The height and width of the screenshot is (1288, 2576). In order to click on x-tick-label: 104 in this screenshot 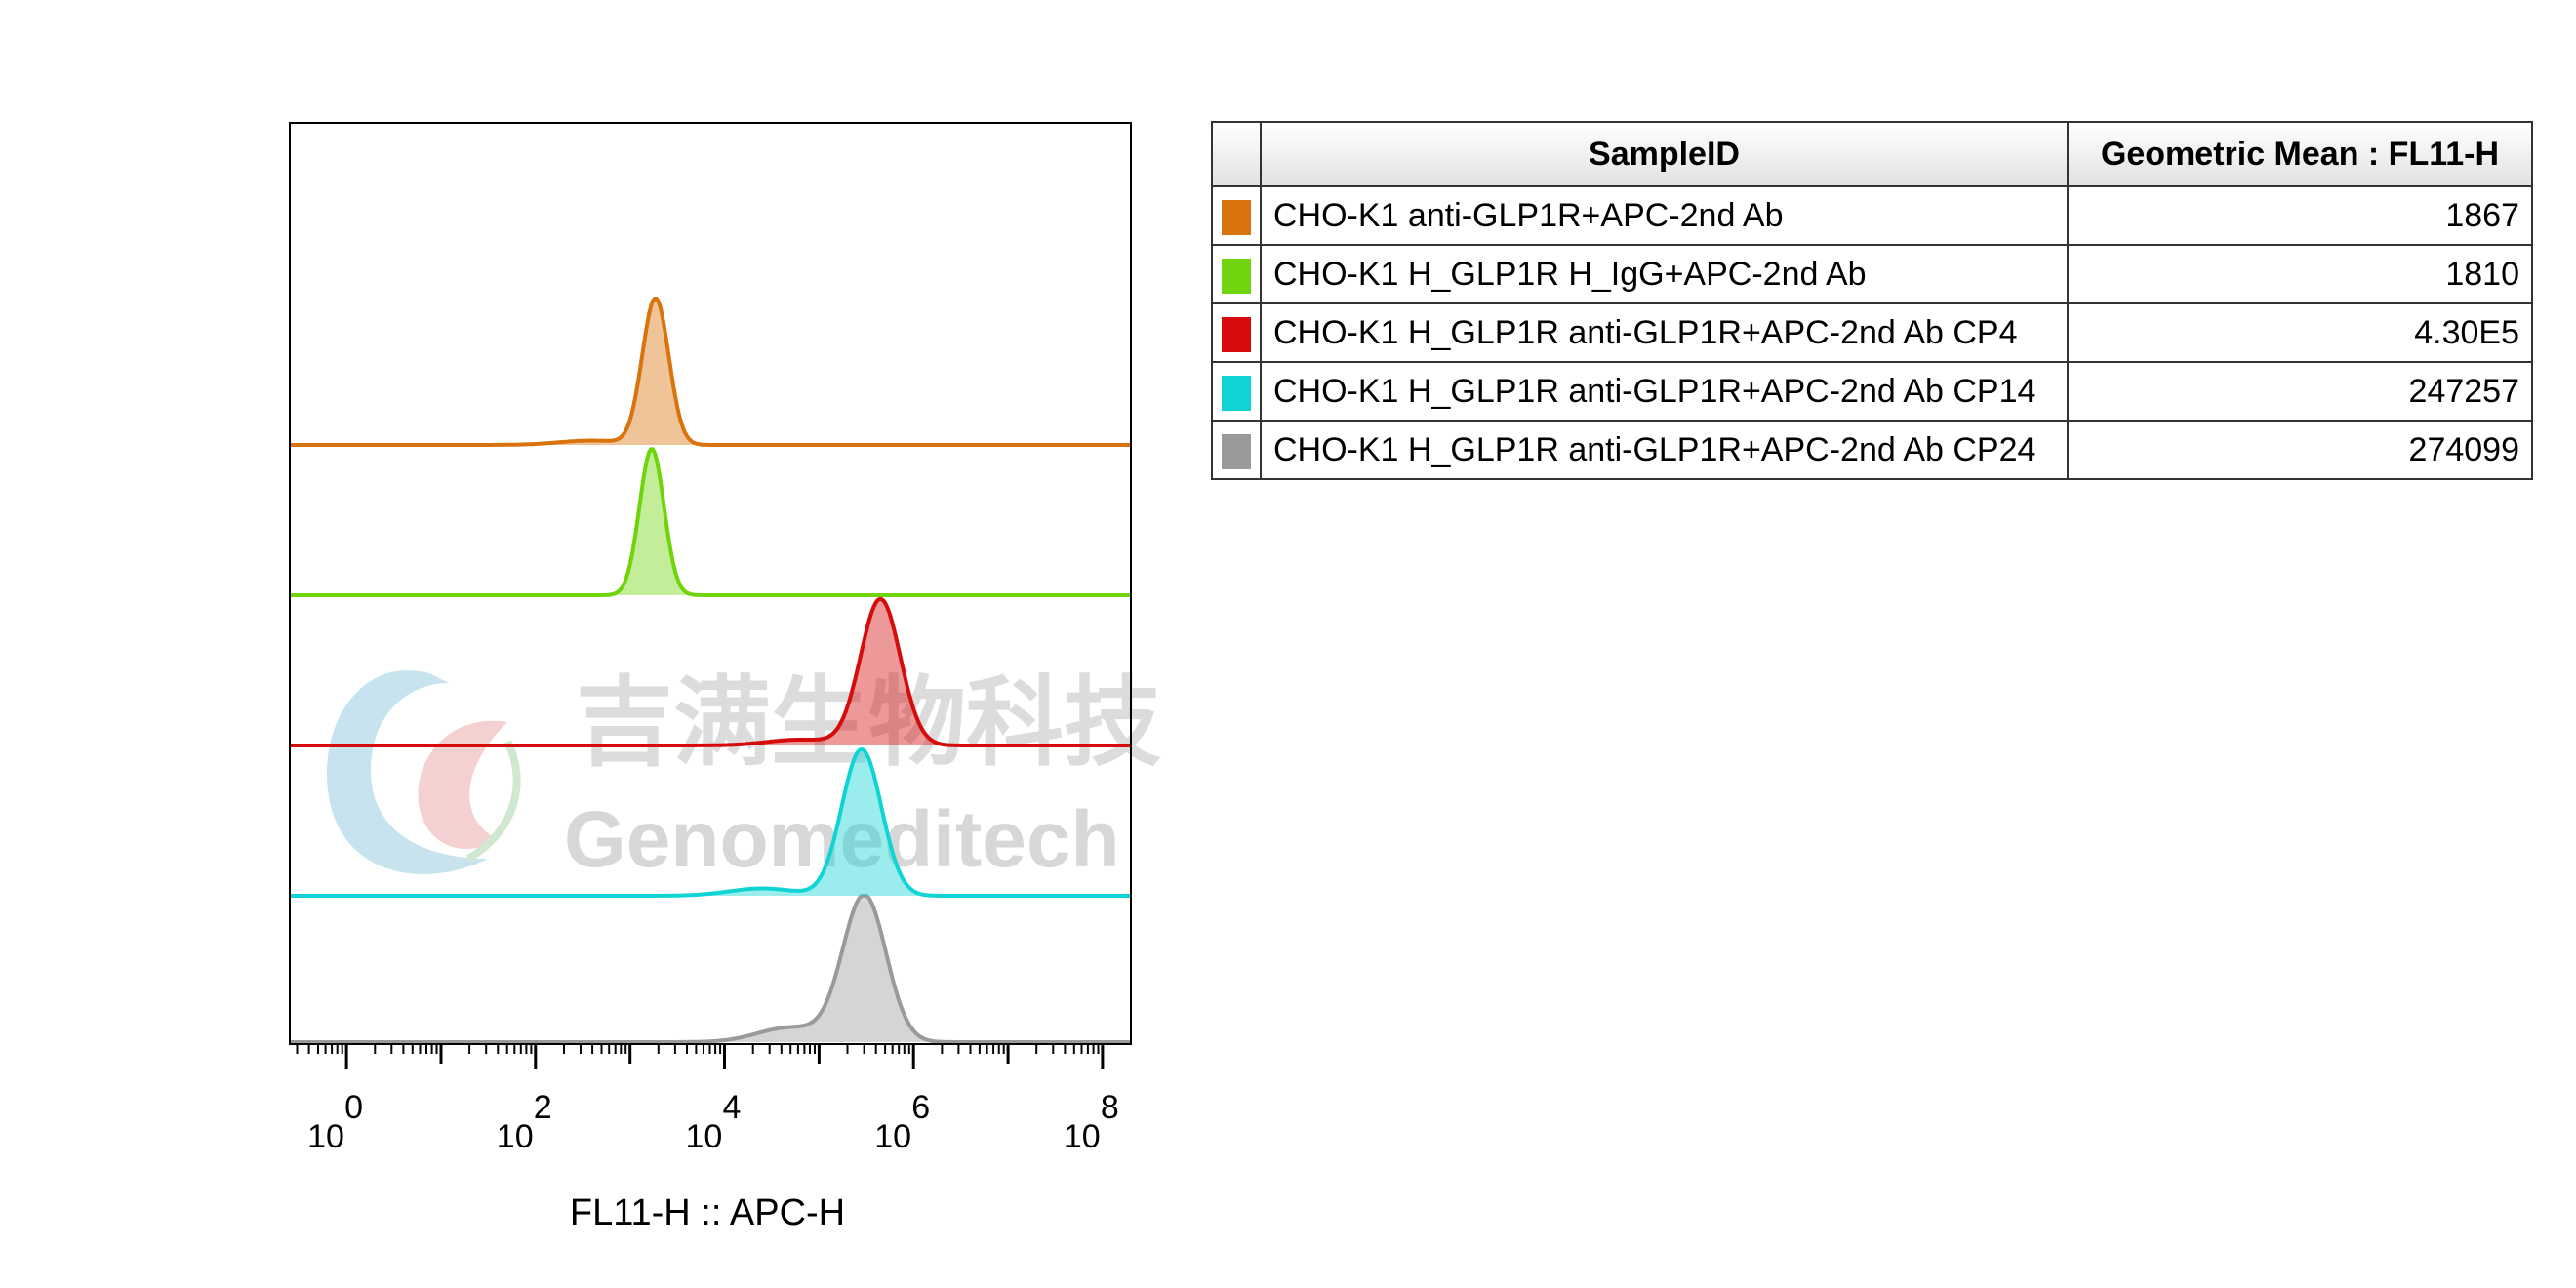, I will do `click(714, 1122)`.